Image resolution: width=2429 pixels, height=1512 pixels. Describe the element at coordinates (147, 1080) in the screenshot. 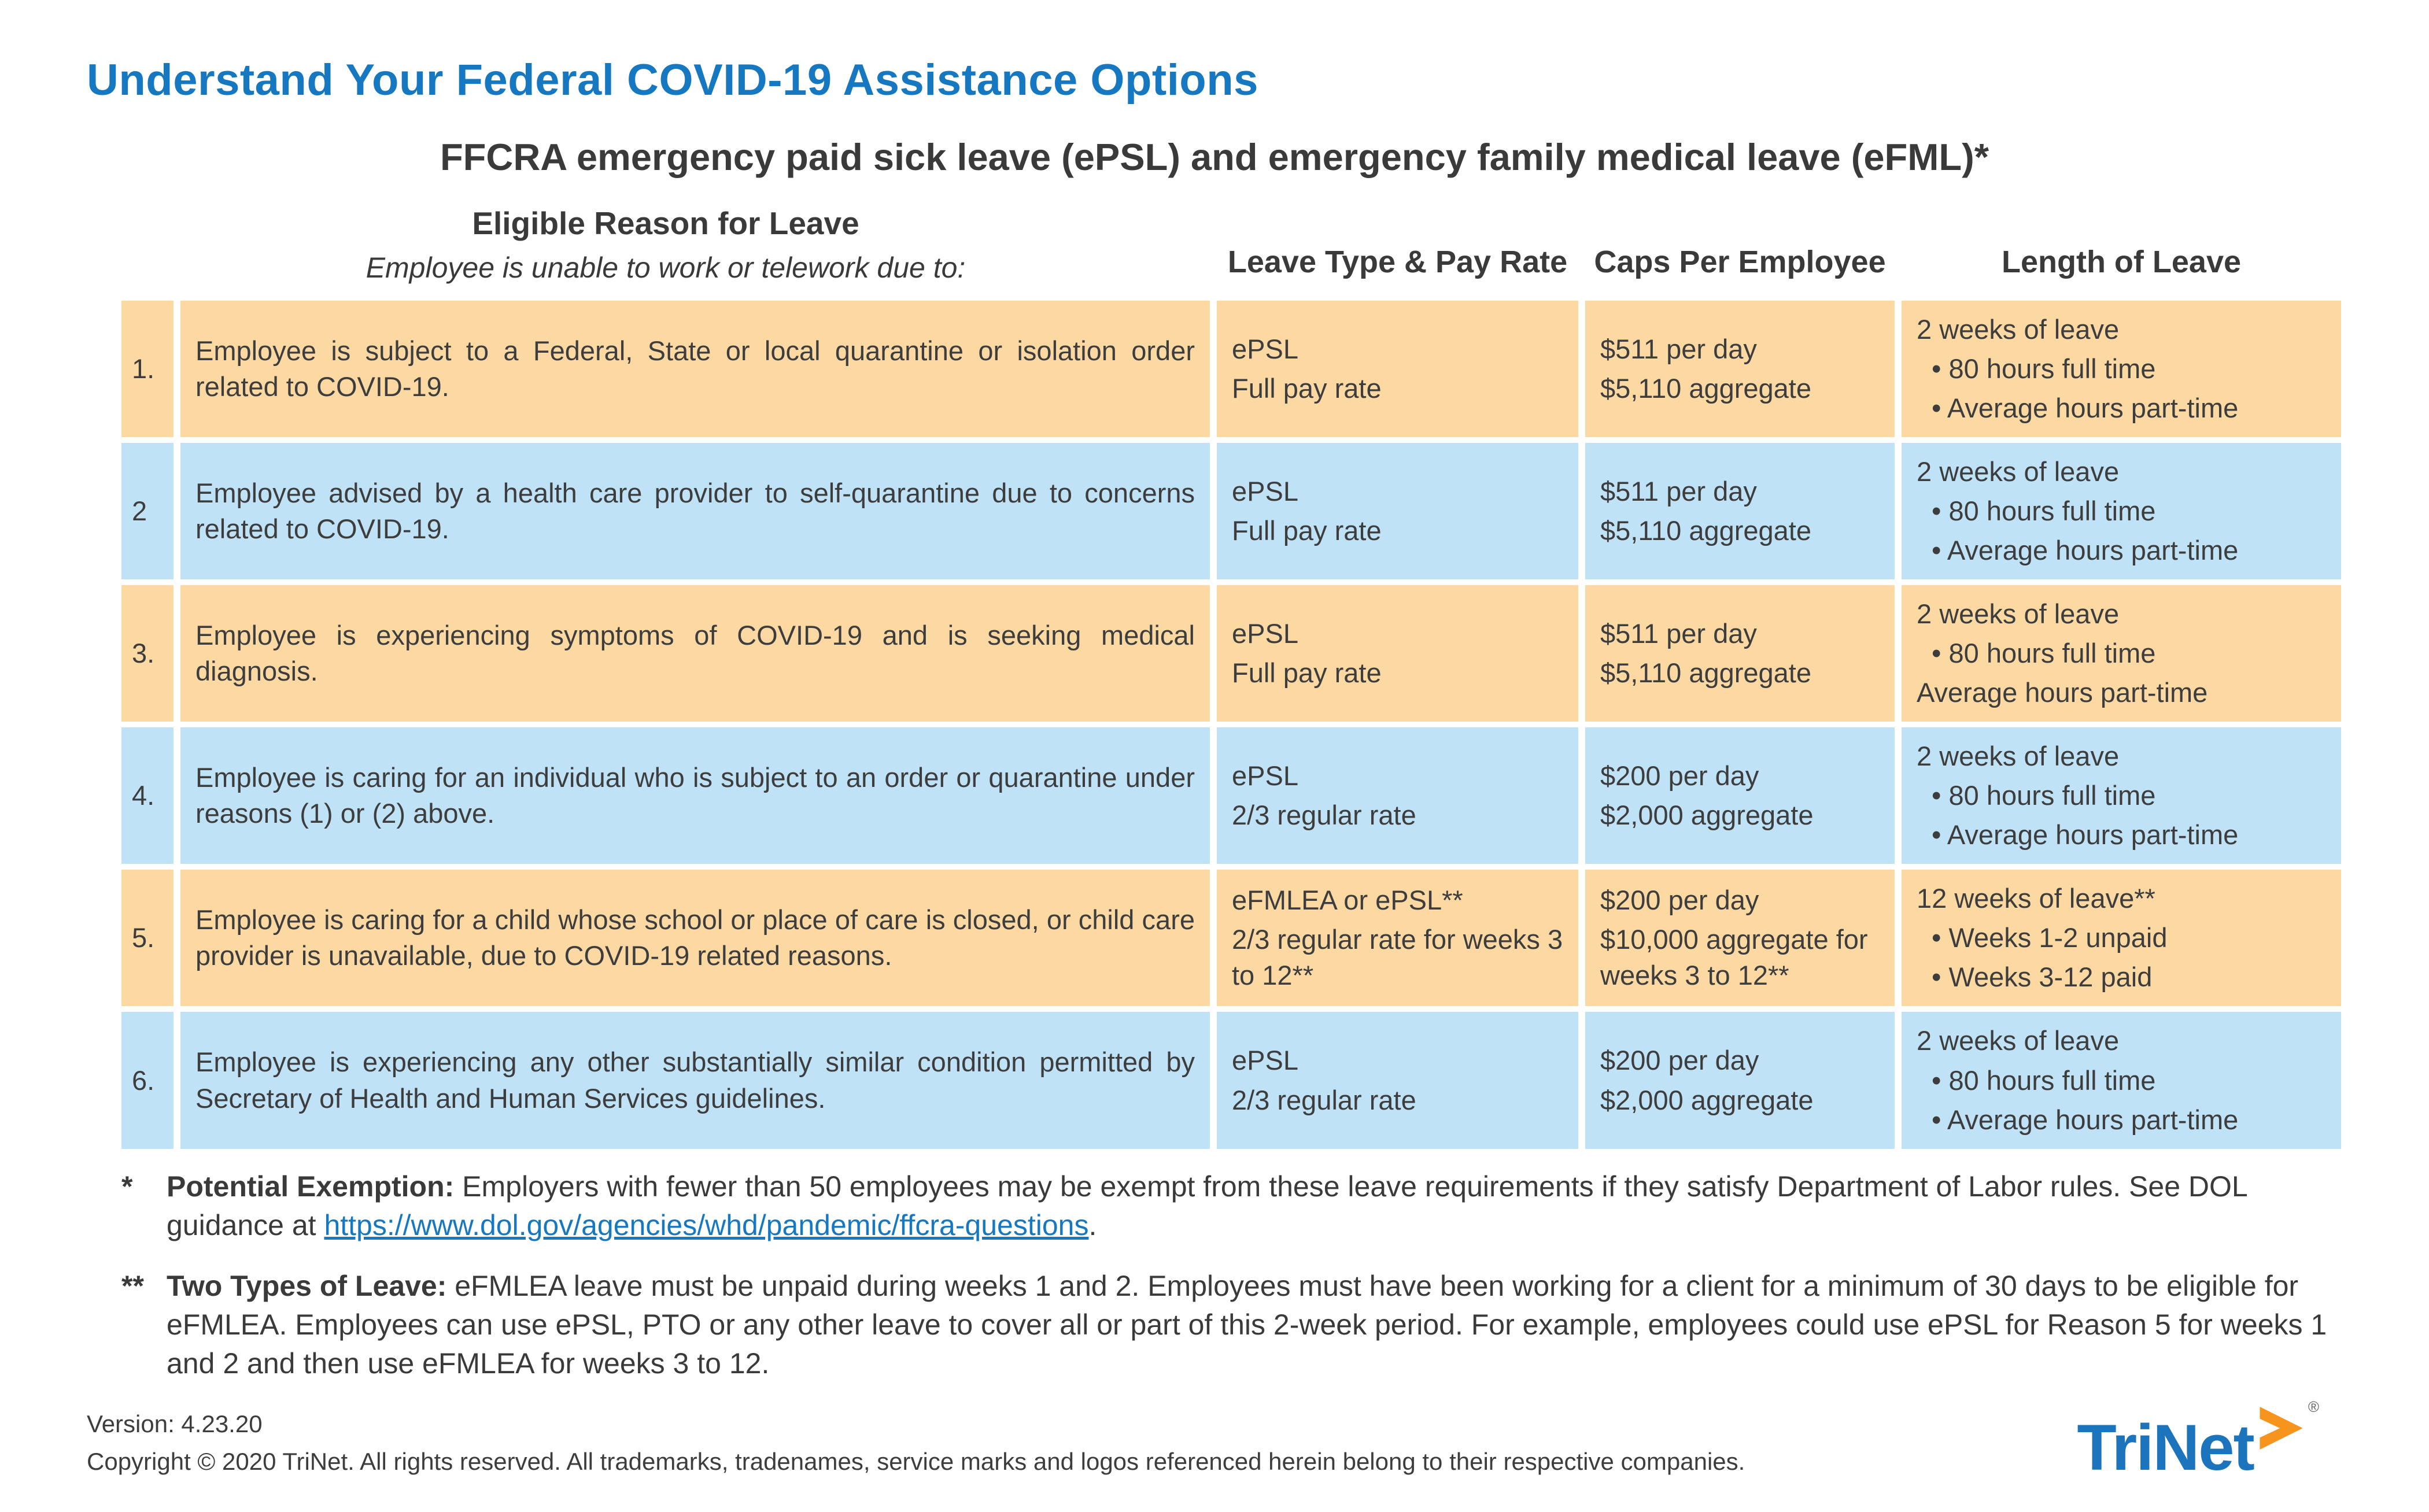

I see `row-number: 6.` at that location.